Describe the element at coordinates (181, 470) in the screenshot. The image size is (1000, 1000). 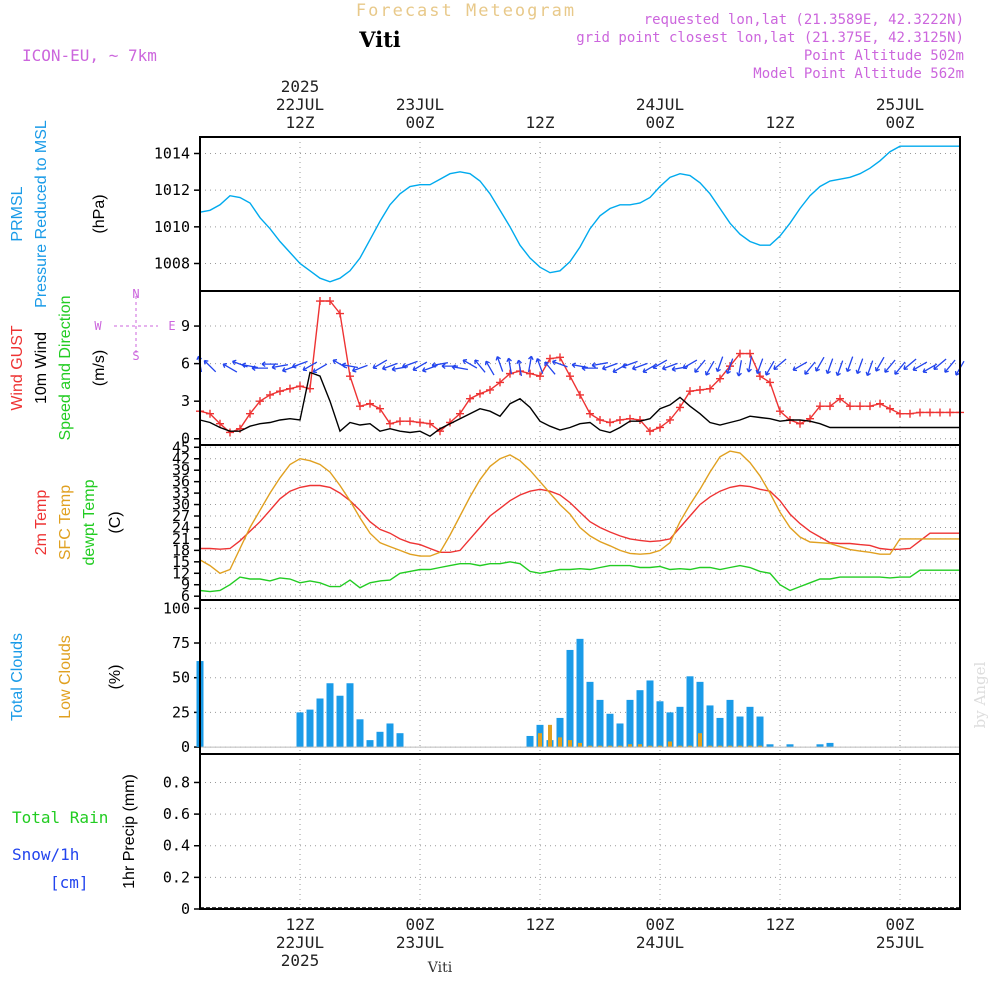
I see `y-tick-label: 39` at that location.